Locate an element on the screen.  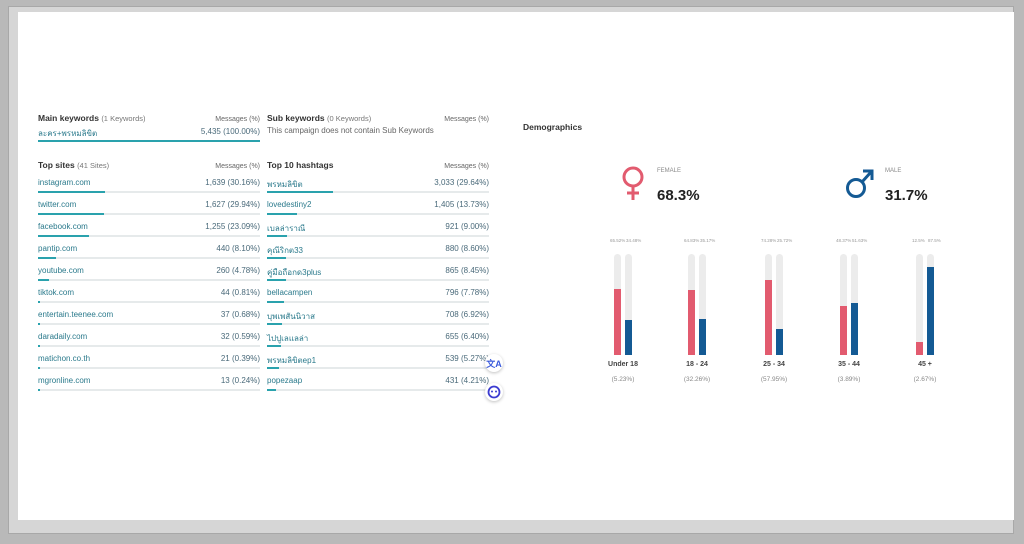
assistant-button is located at coordinates (494, 392).